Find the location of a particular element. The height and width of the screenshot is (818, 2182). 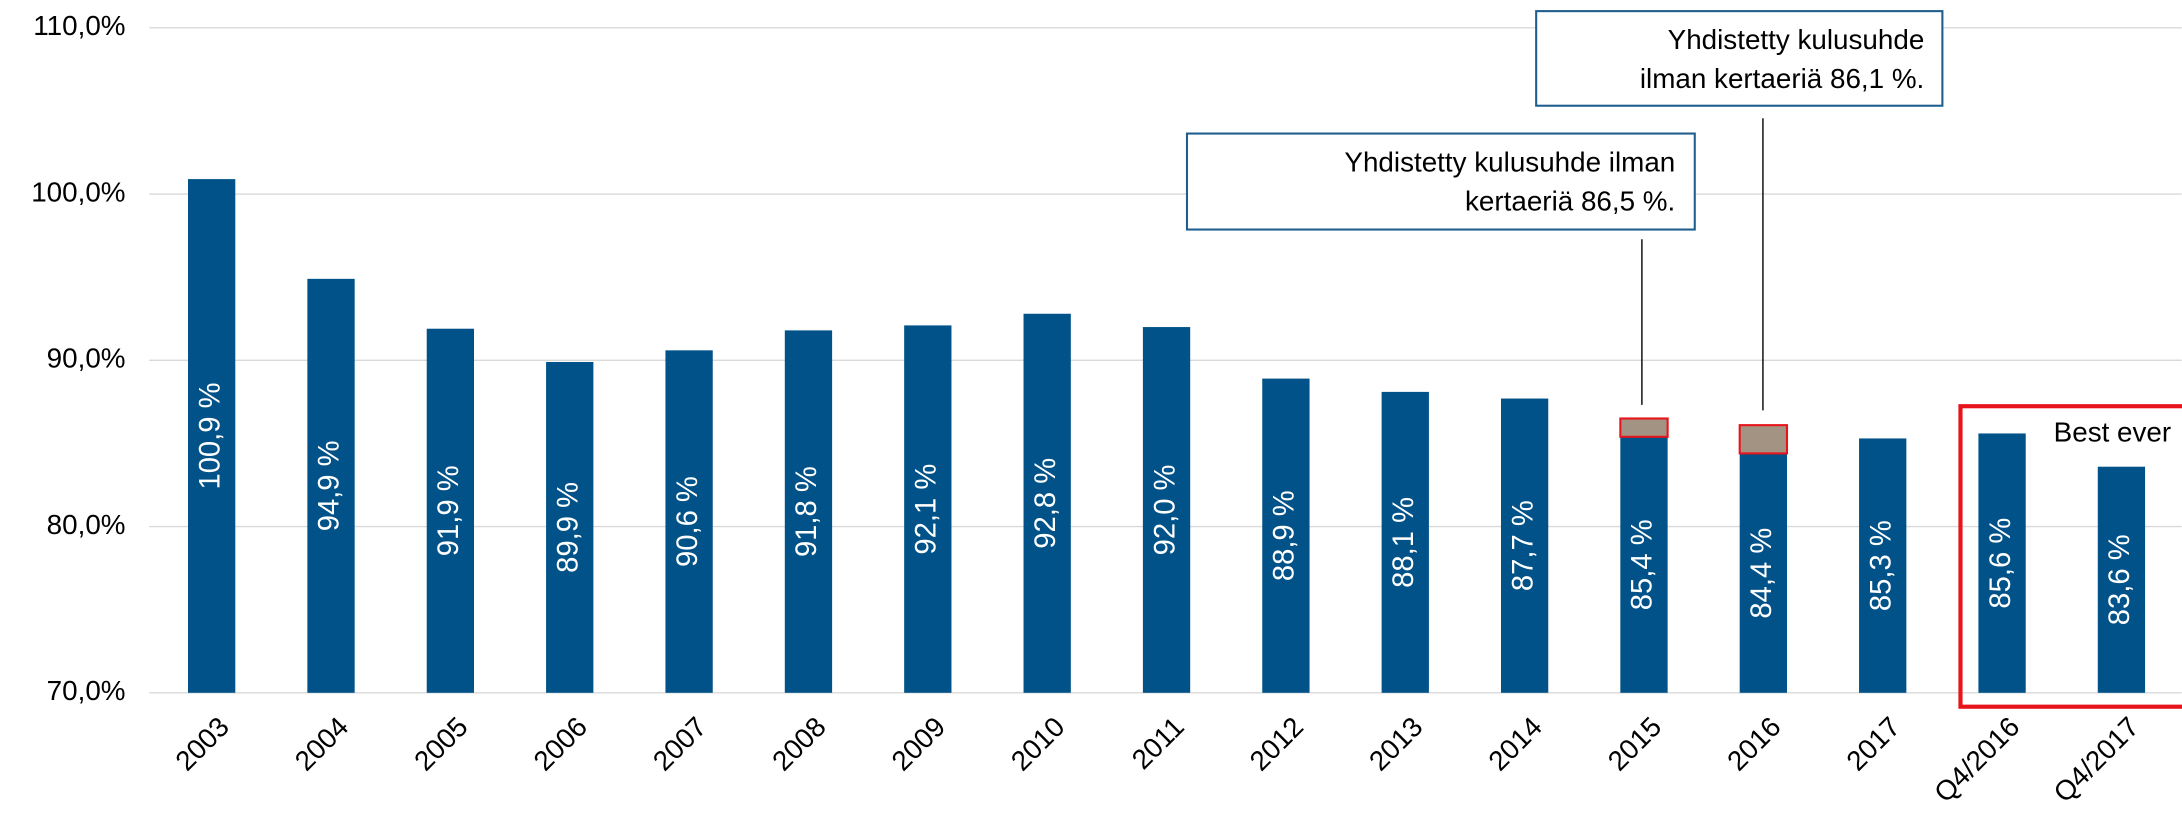

value-label: 88,1 % is located at coordinates (1404, 542).